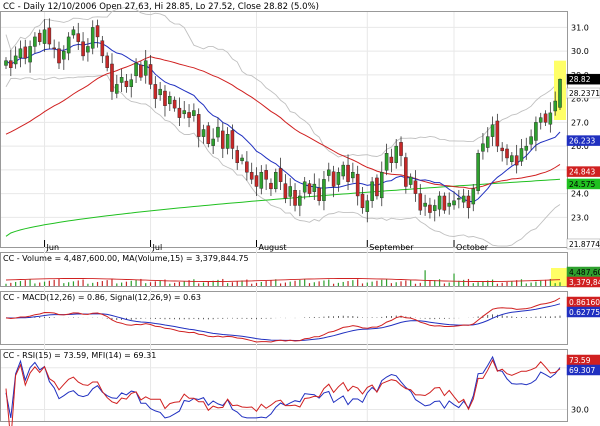 The image size is (600, 426). Describe the element at coordinates (580, 360) in the screenshot. I see `rsi-tag: 73.59` at that location.